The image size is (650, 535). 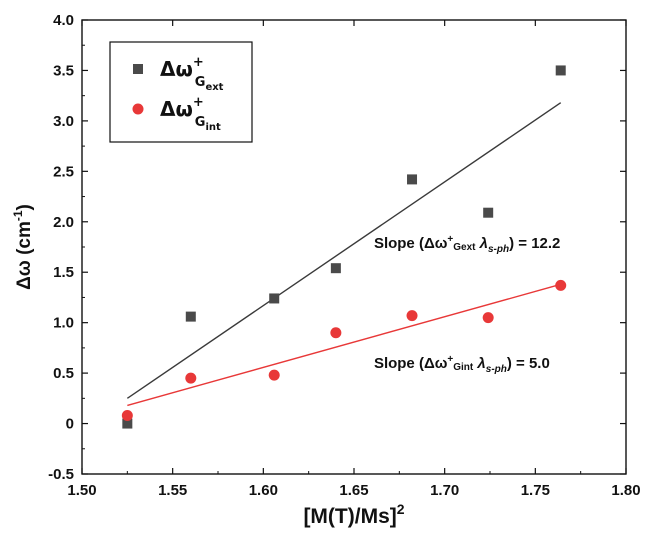 I want to click on y-tick-label: 3.5, so click(x=63, y=70).